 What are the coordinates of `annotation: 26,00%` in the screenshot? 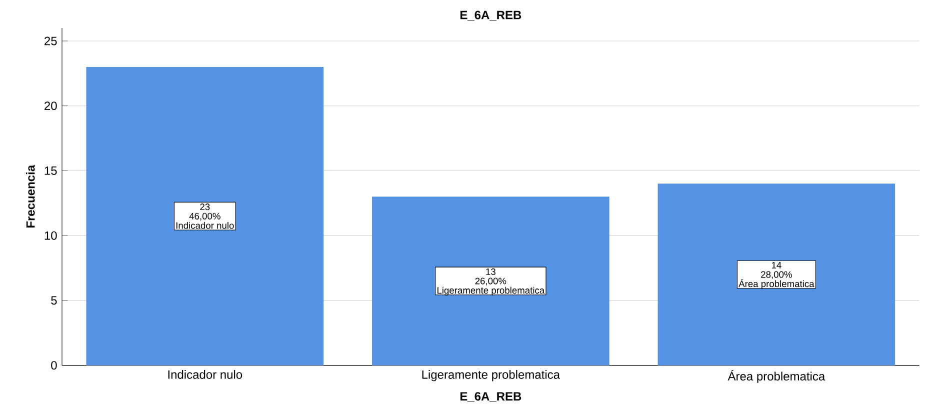 It's located at (490, 282).